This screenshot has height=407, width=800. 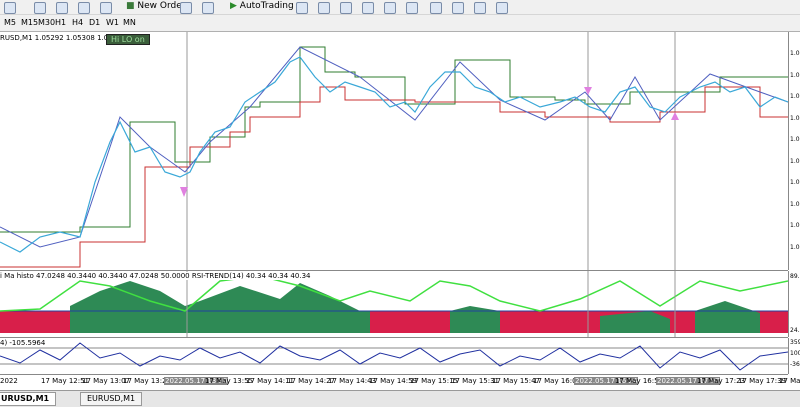 I want to click on timeframe-button: M5, so click(x=10, y=22).